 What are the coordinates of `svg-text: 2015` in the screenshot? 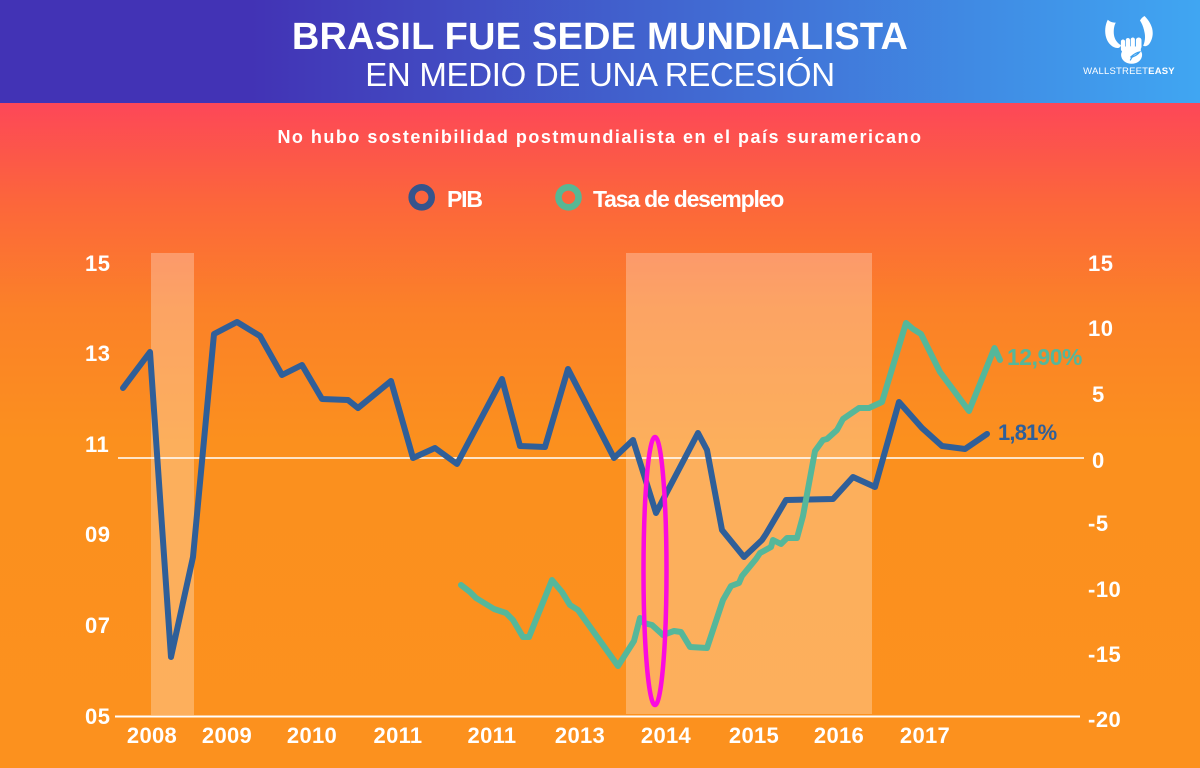 It's located at (754, 735).